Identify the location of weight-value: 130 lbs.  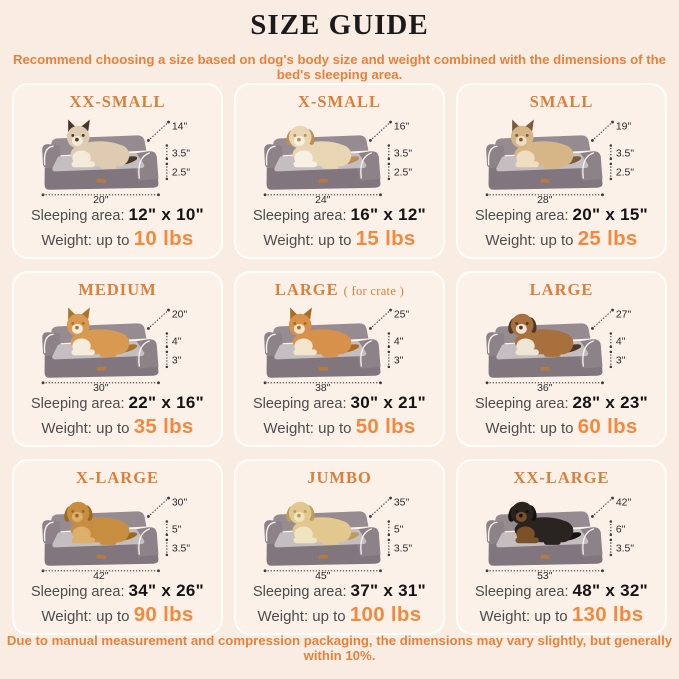
(607, 614).